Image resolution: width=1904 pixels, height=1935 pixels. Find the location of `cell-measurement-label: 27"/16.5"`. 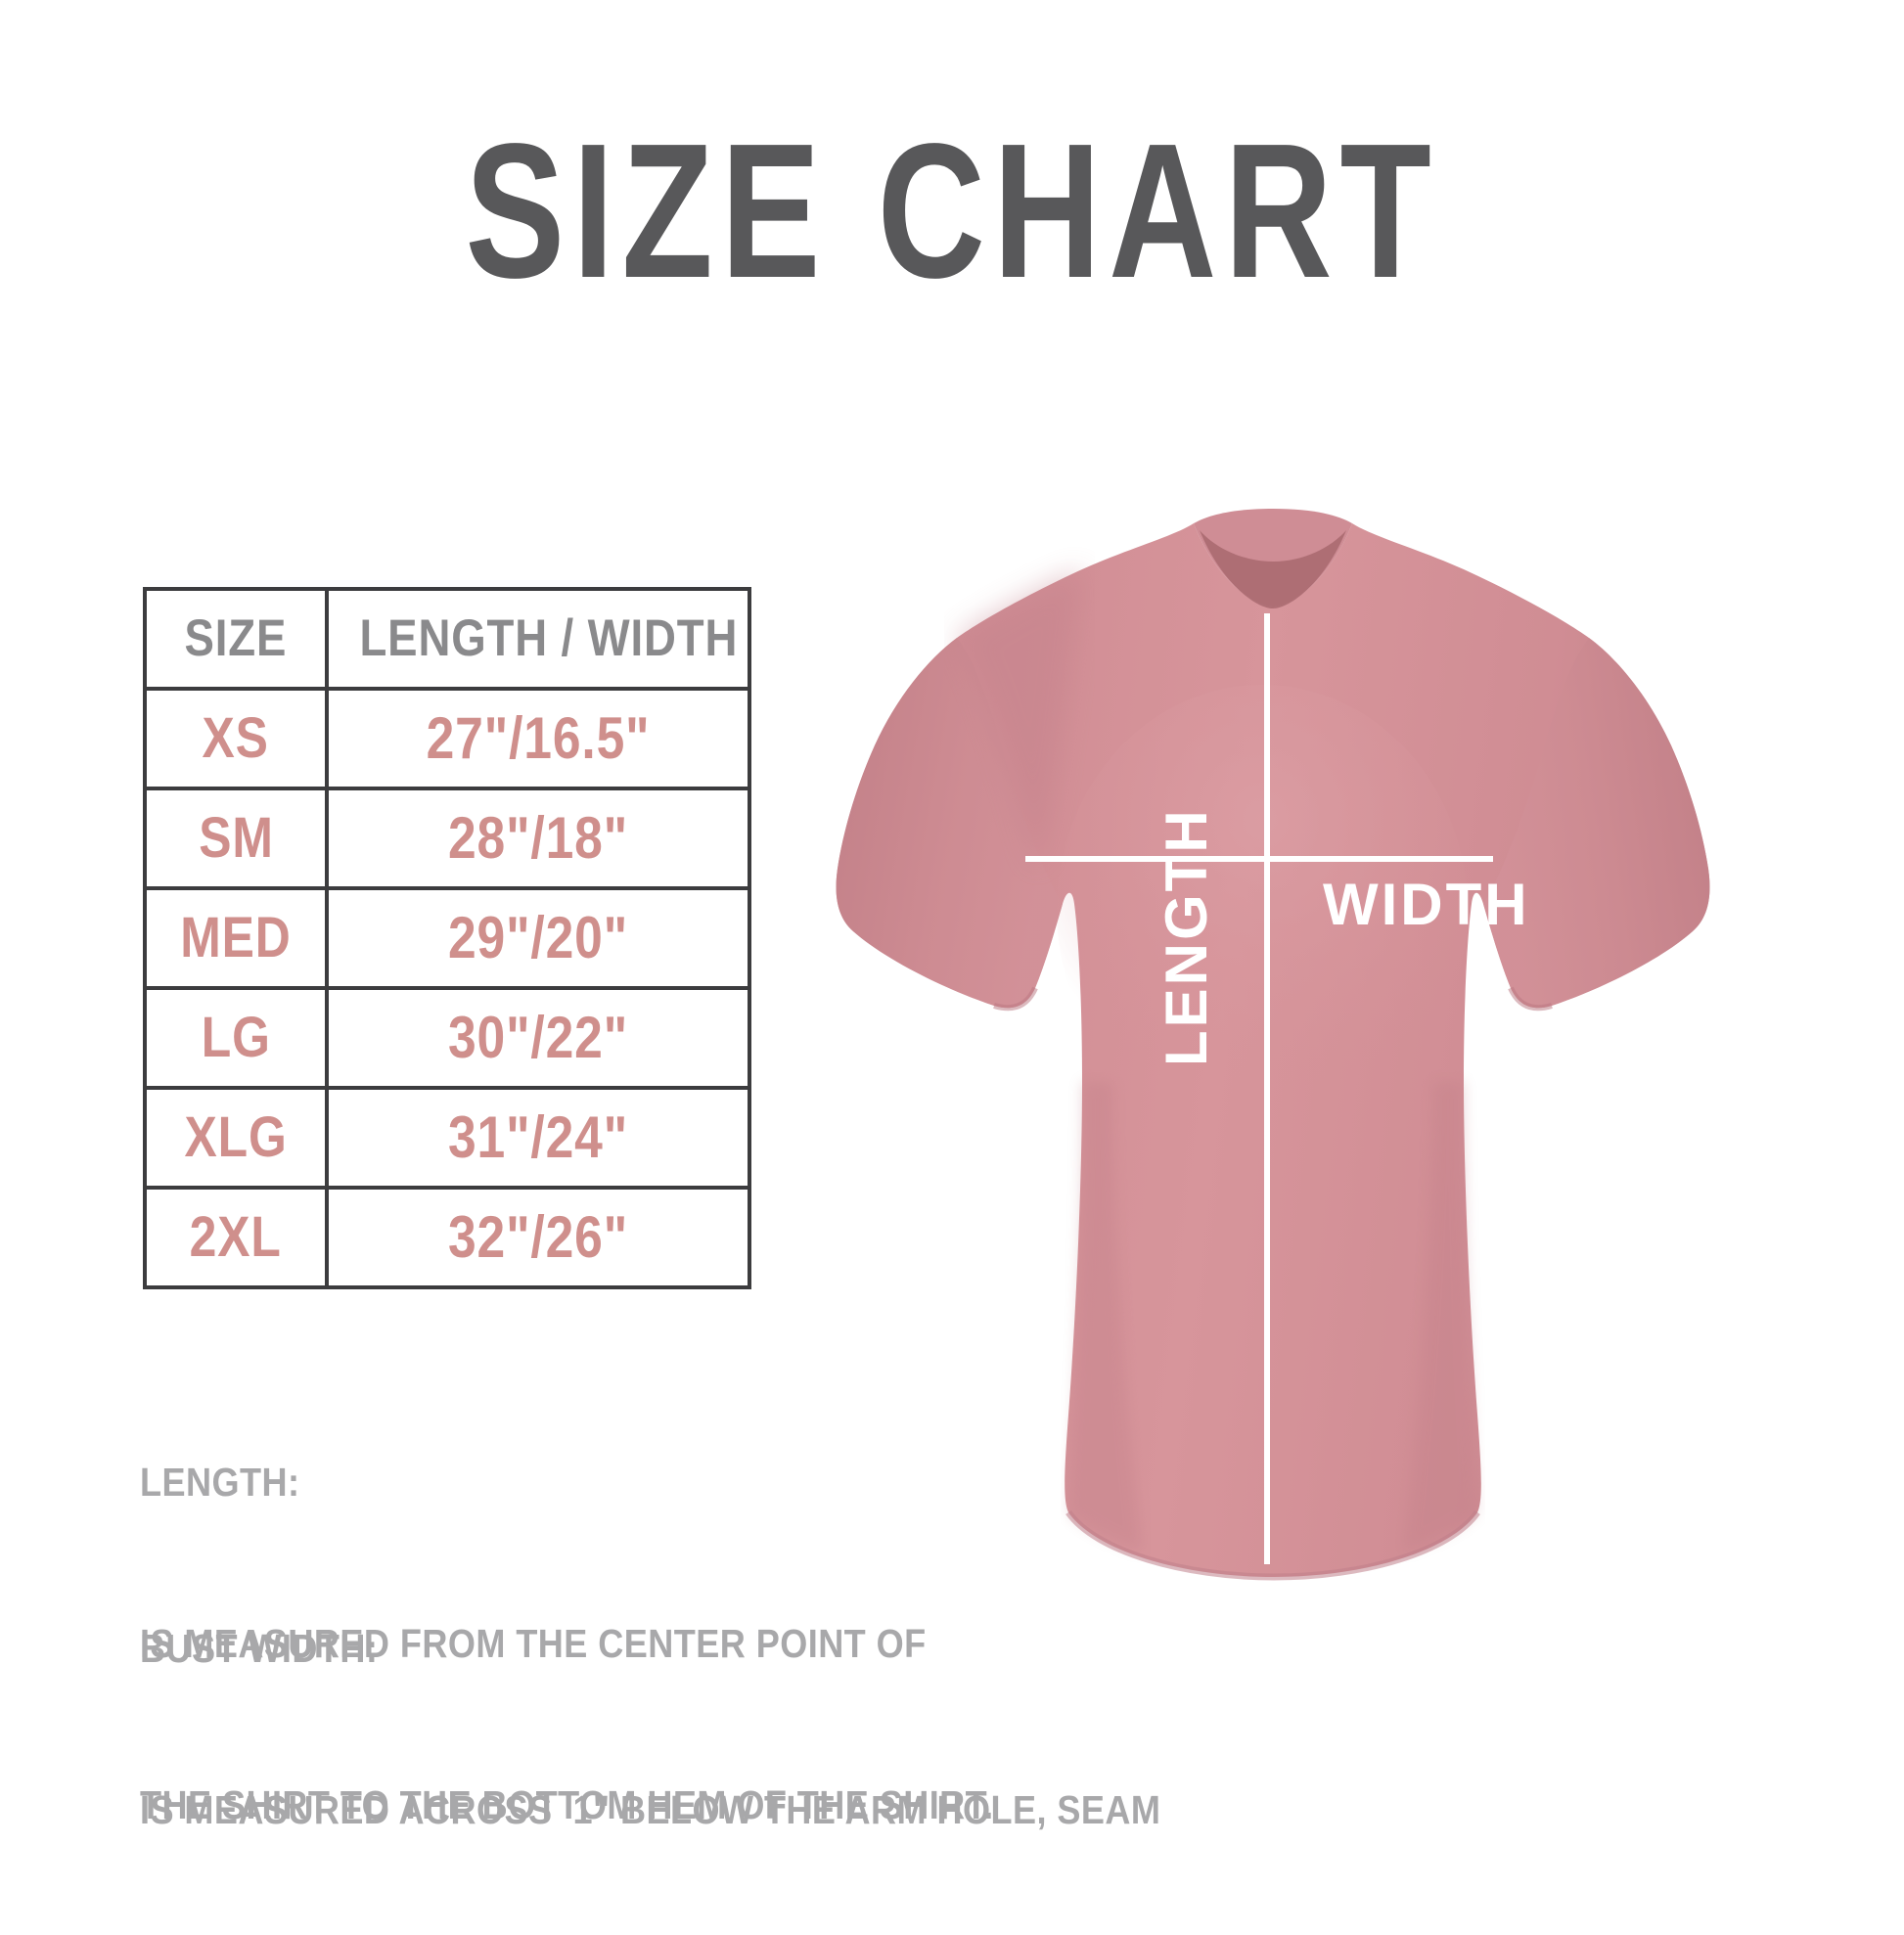

cell-measurement-label: 27"/16.5" is located at coordinates (538, 738).